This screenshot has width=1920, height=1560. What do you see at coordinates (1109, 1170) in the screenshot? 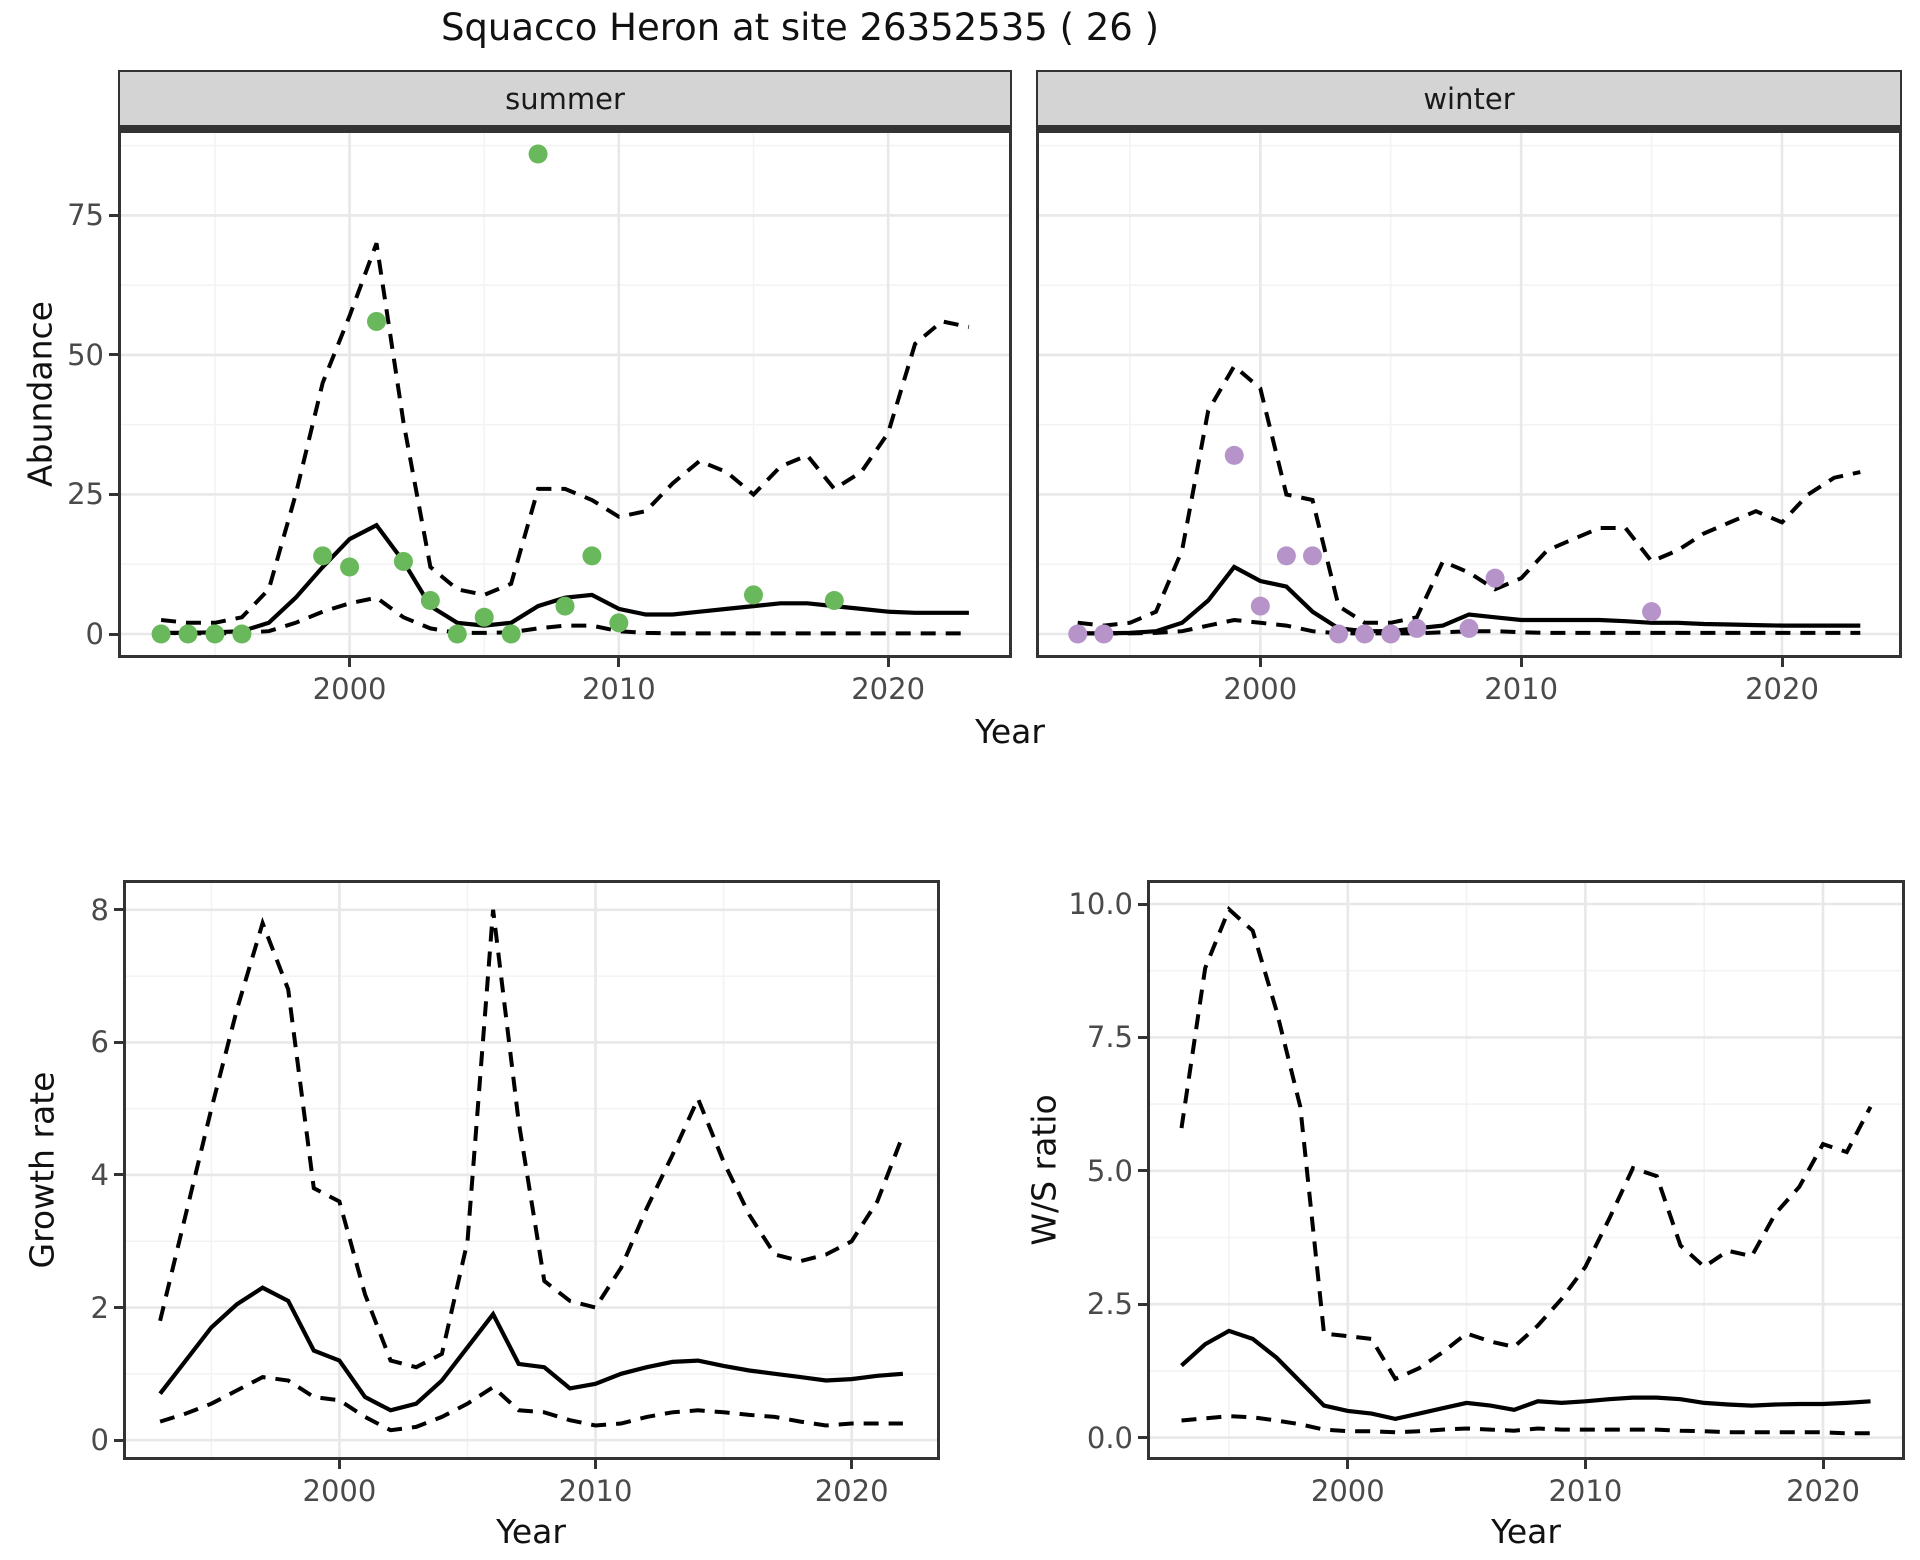
I see `y-tick-label: 5.0` at bounding box center [1109, 1170].